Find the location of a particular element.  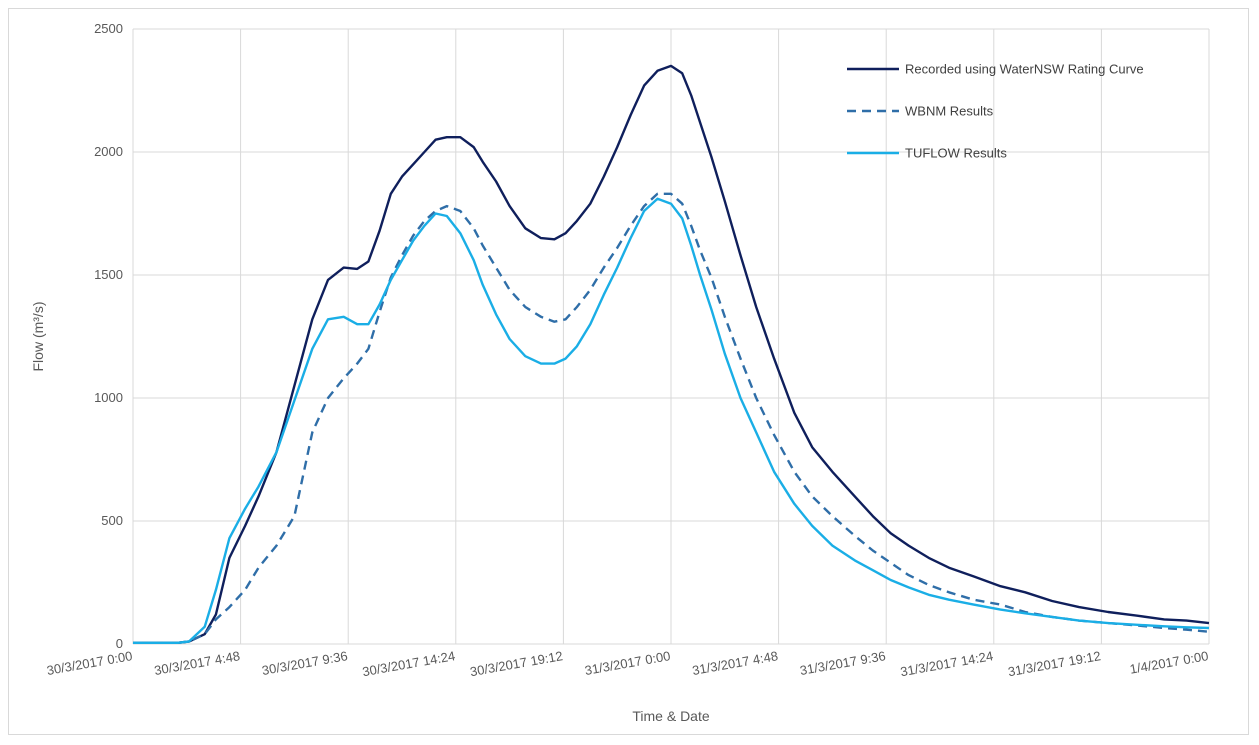

y-axis-ticks: 0 500 1000 1500 2000 2500 is located at coordinates (108, 336).